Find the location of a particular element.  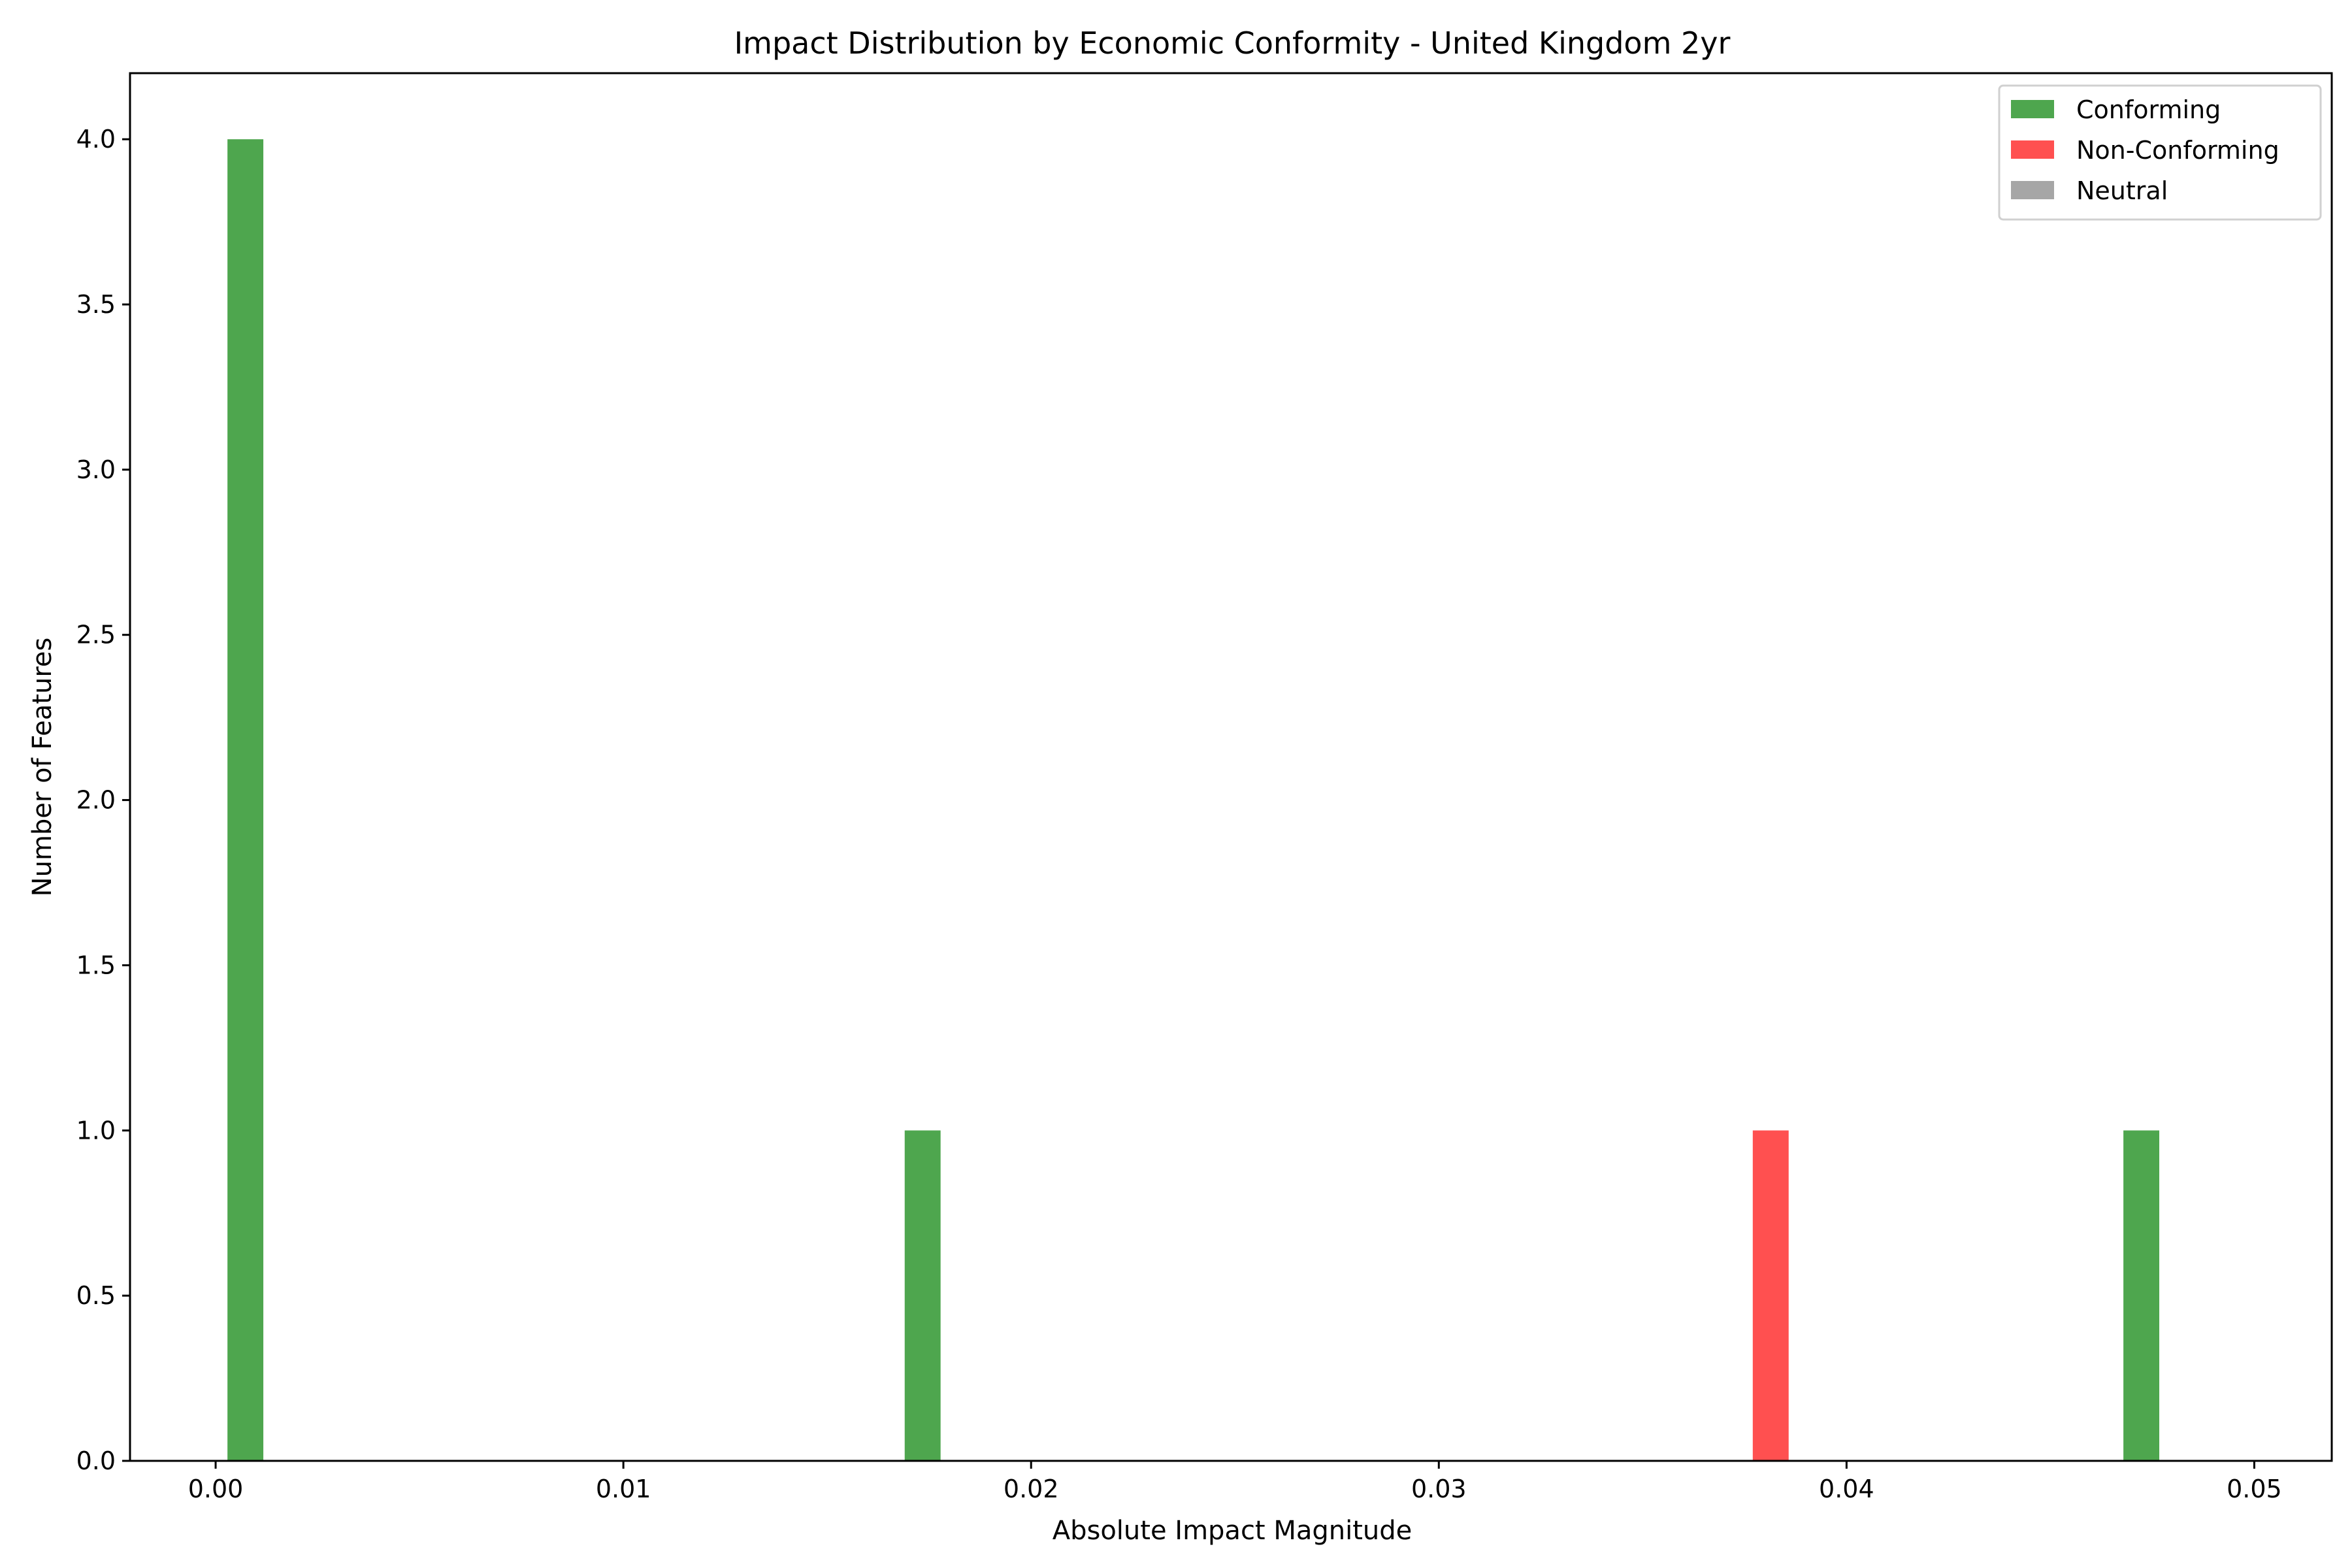

legend-items: Conforming Non-Conforming Neutral is located at coordinates (2145, 150).